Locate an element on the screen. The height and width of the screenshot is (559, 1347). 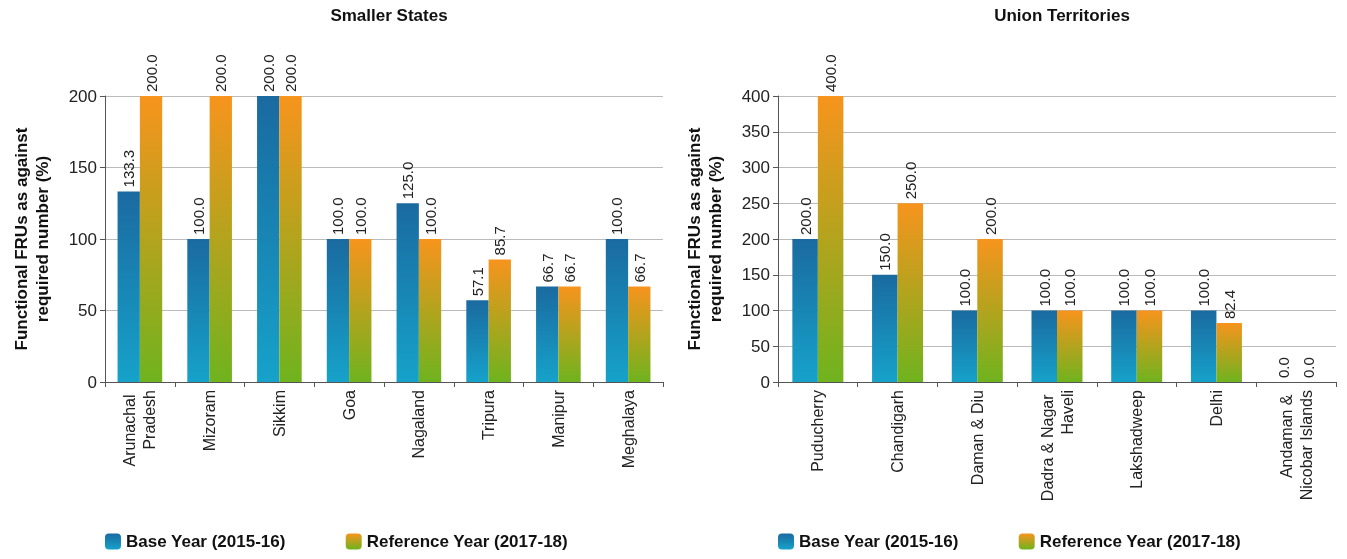
y-tick-label: 300 is located at coordinates (755, 167).